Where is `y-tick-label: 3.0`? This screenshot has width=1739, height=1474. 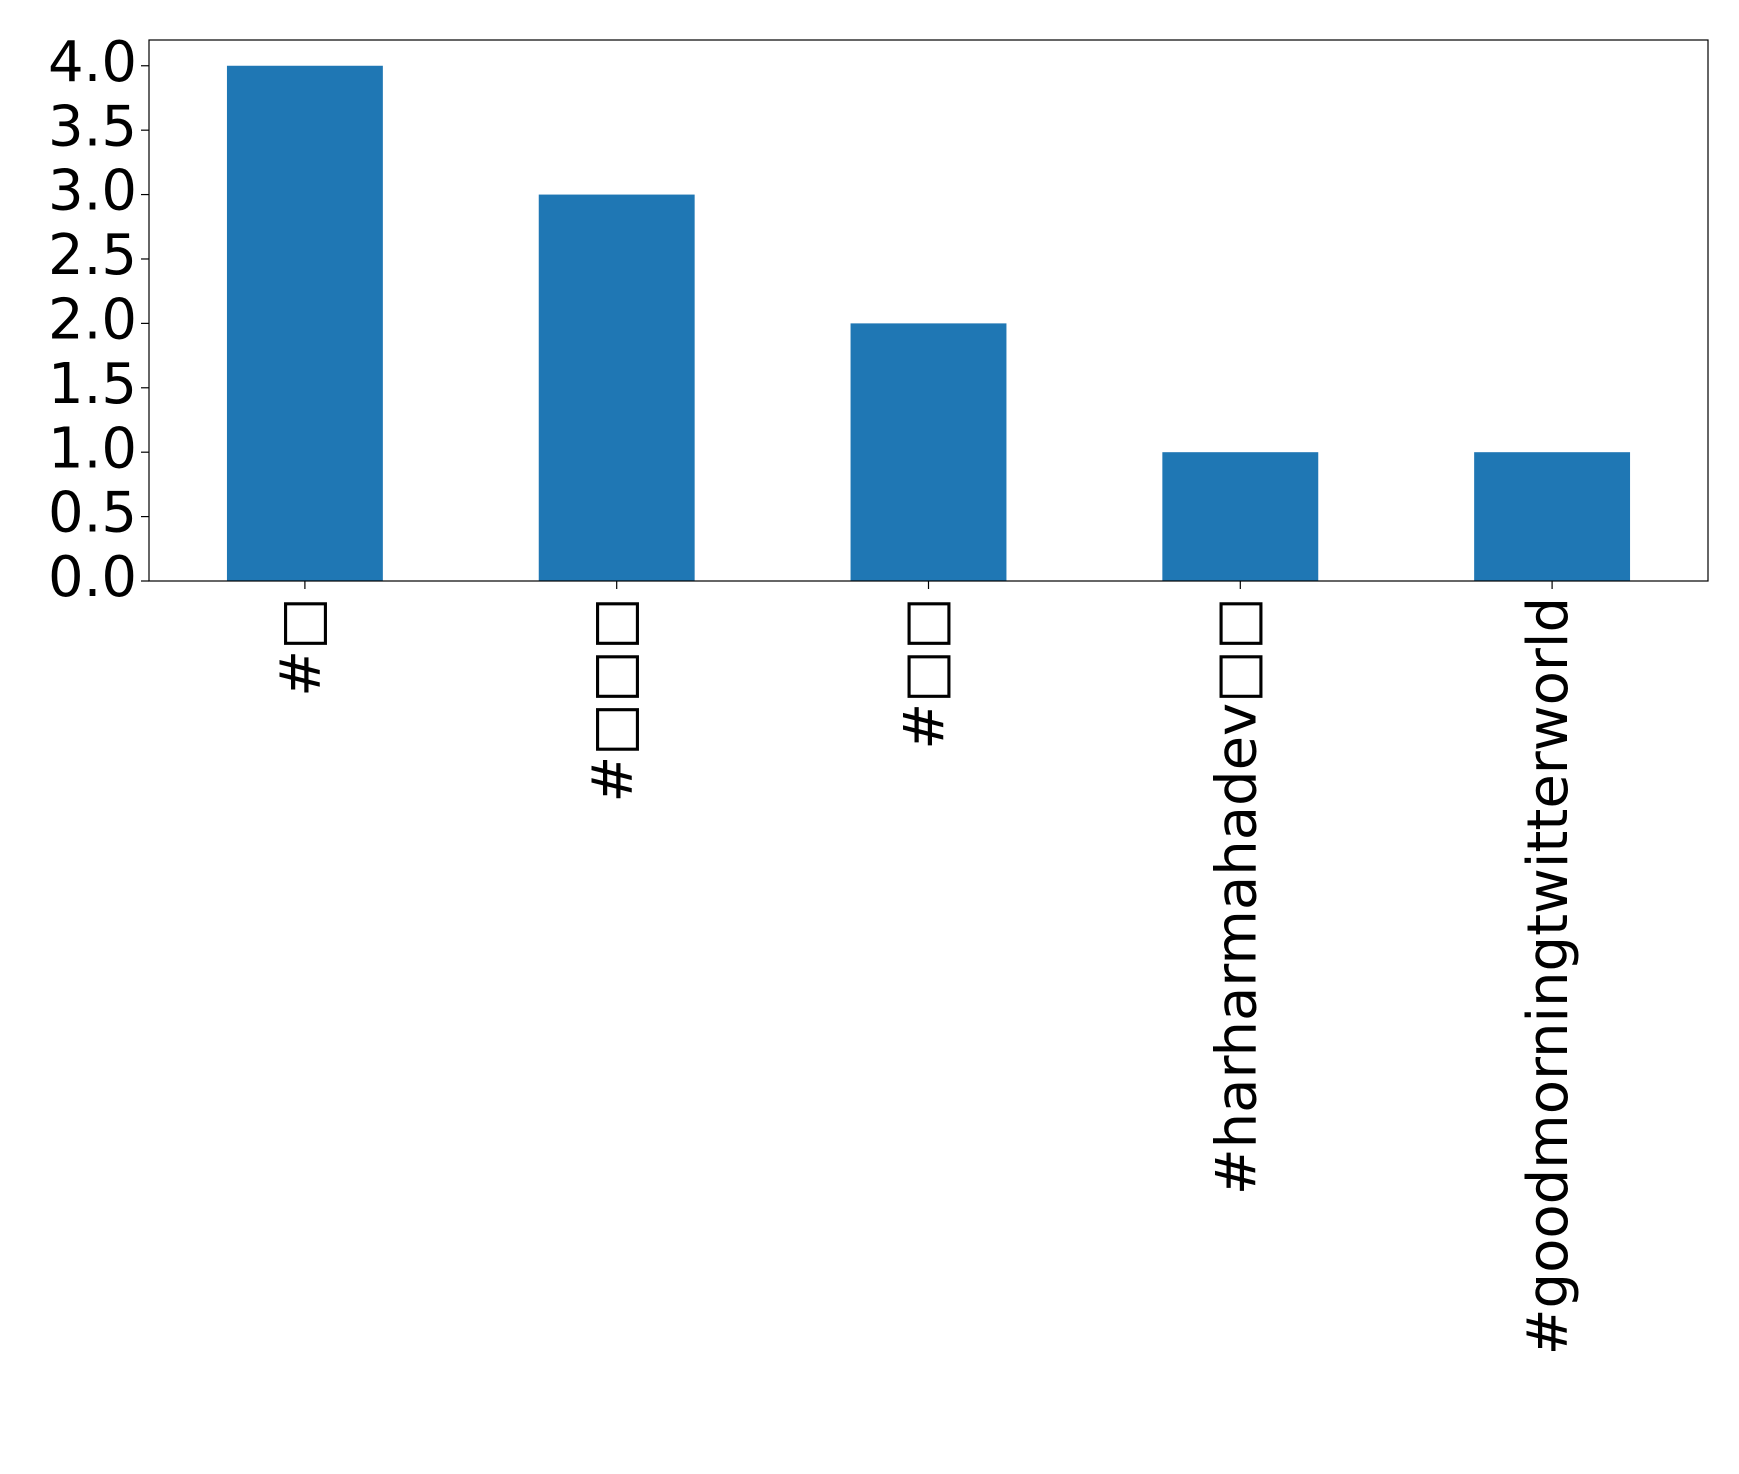 y-tick-label: 3.0 is located at coordinates (92, 191).